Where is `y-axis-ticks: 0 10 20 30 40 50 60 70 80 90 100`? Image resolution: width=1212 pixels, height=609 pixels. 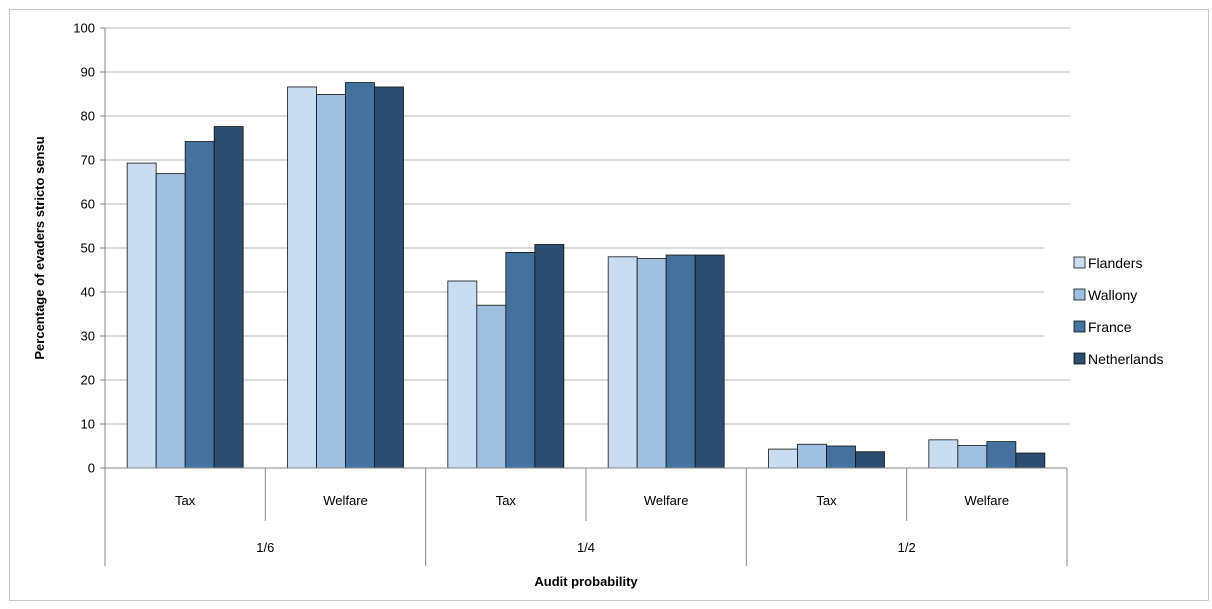
y-axis-ticks: 0 10 20 30 40 50 60 70 80 90 100 is located at coordinates (89, 248).